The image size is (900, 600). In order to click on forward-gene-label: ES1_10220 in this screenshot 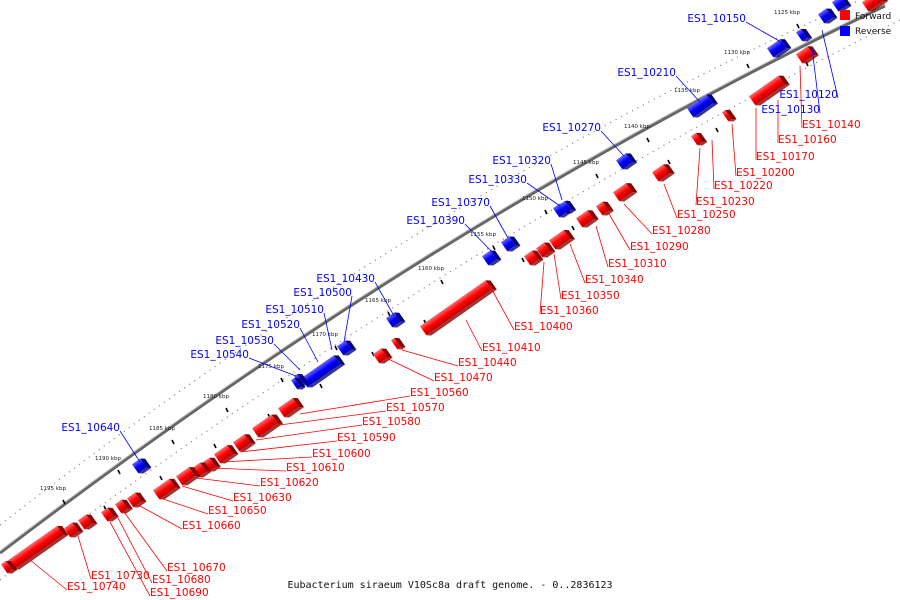, I will do `click(743, 186)`.